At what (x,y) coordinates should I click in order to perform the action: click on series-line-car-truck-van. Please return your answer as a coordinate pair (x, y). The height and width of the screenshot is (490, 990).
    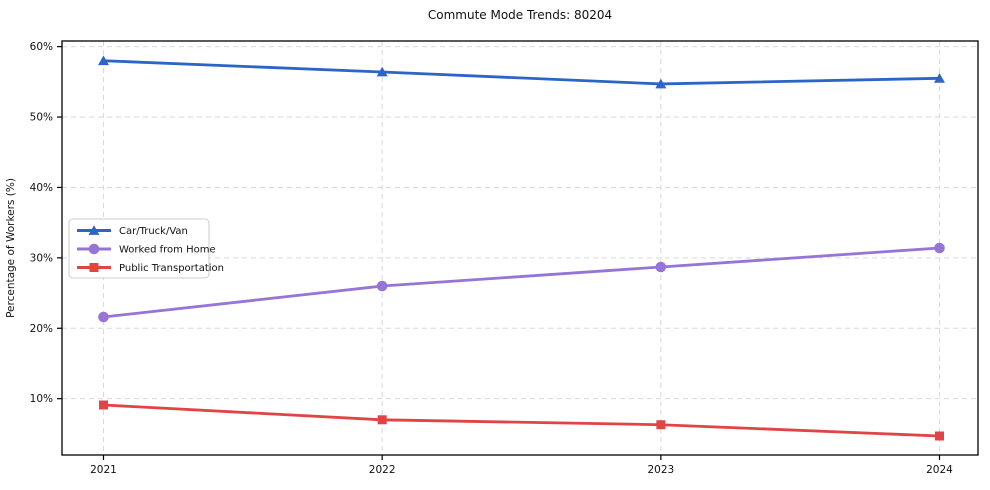
    Looking at the image, I should click on (521, 72).